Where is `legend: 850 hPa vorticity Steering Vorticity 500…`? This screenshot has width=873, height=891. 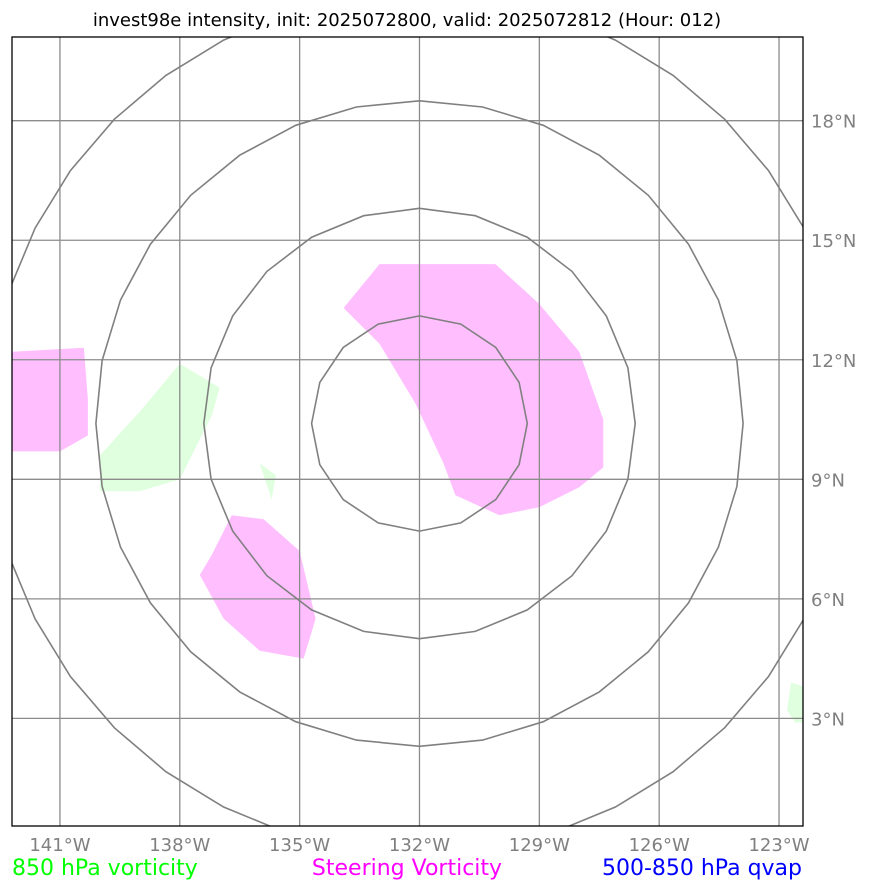
legend: 850 hPa vorticity Steering Vorticity 500… is located at coordinates (407, 868).